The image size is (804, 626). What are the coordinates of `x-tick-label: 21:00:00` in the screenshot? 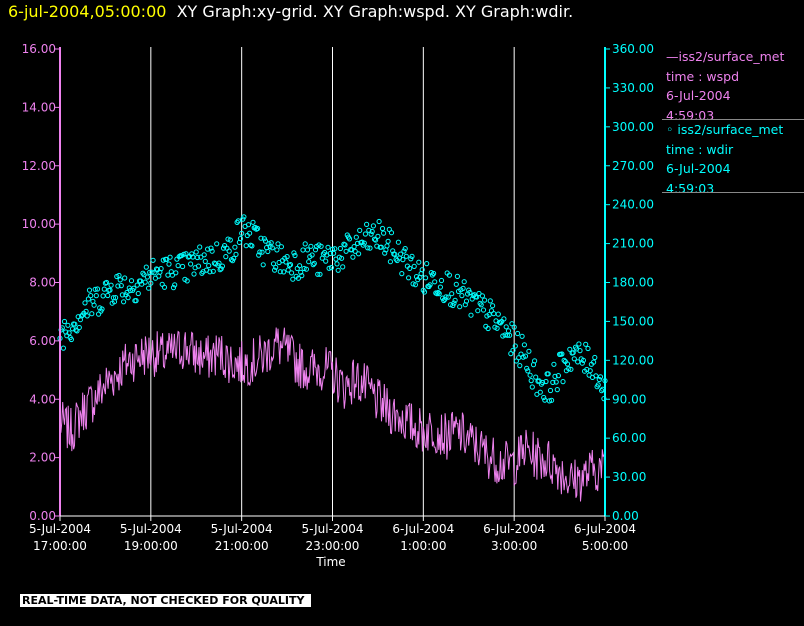 It's located at (242, 546).